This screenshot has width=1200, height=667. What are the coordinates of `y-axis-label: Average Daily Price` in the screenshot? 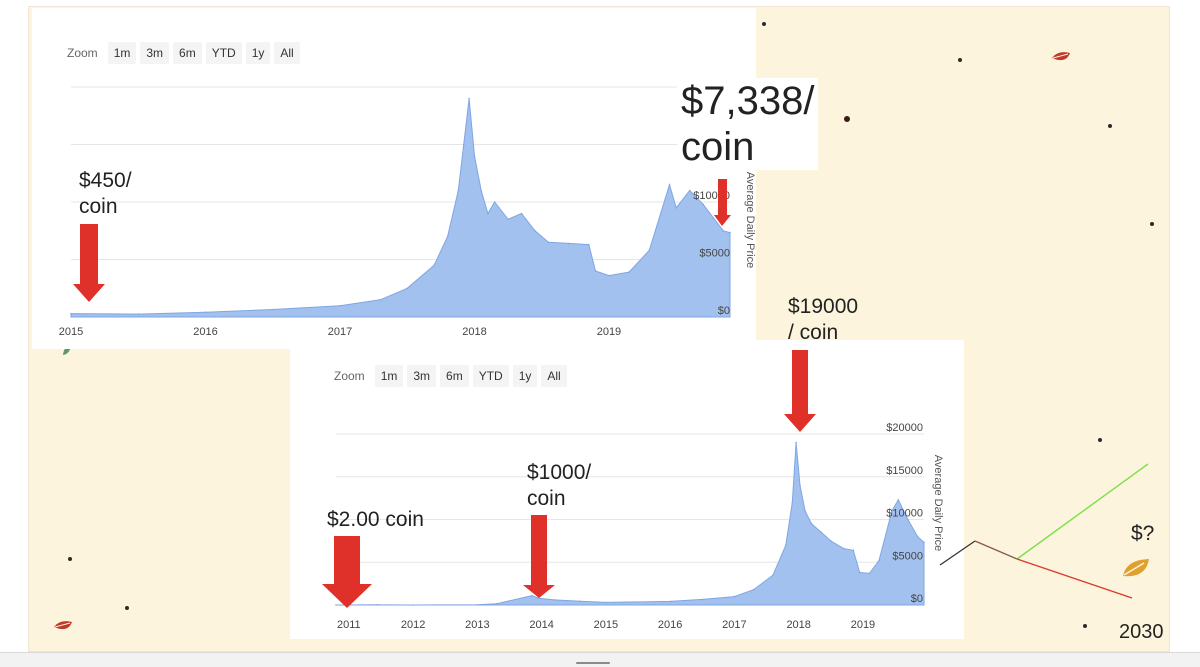 It's located at (938, 503).